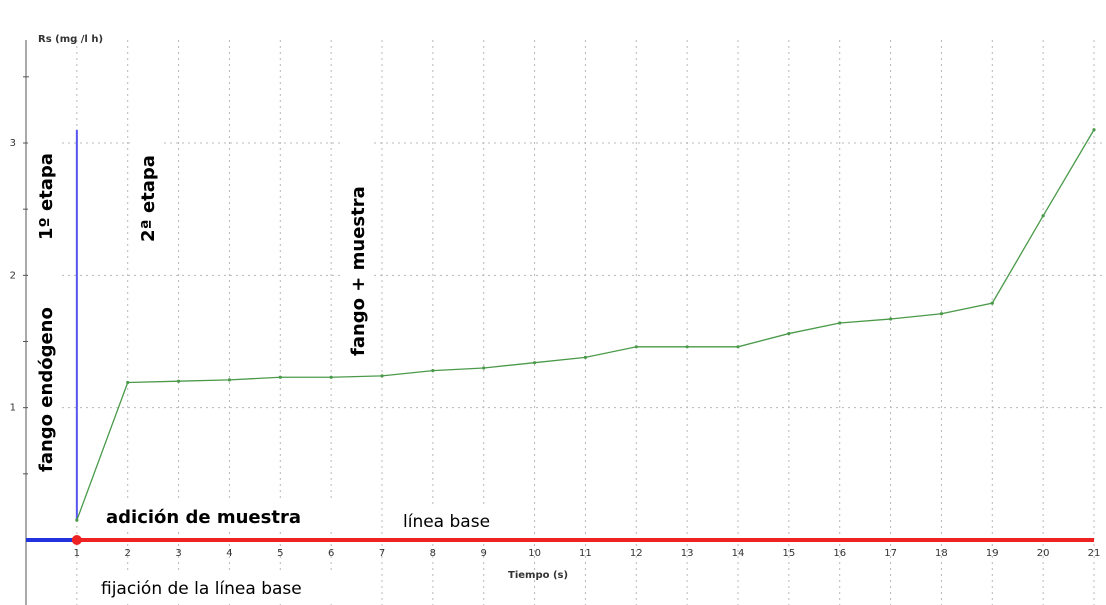  What do you see at coordinates (788, 553) in the screenshot?
I see `x-tick-label-15: 15` at bounding box center [788, 553].